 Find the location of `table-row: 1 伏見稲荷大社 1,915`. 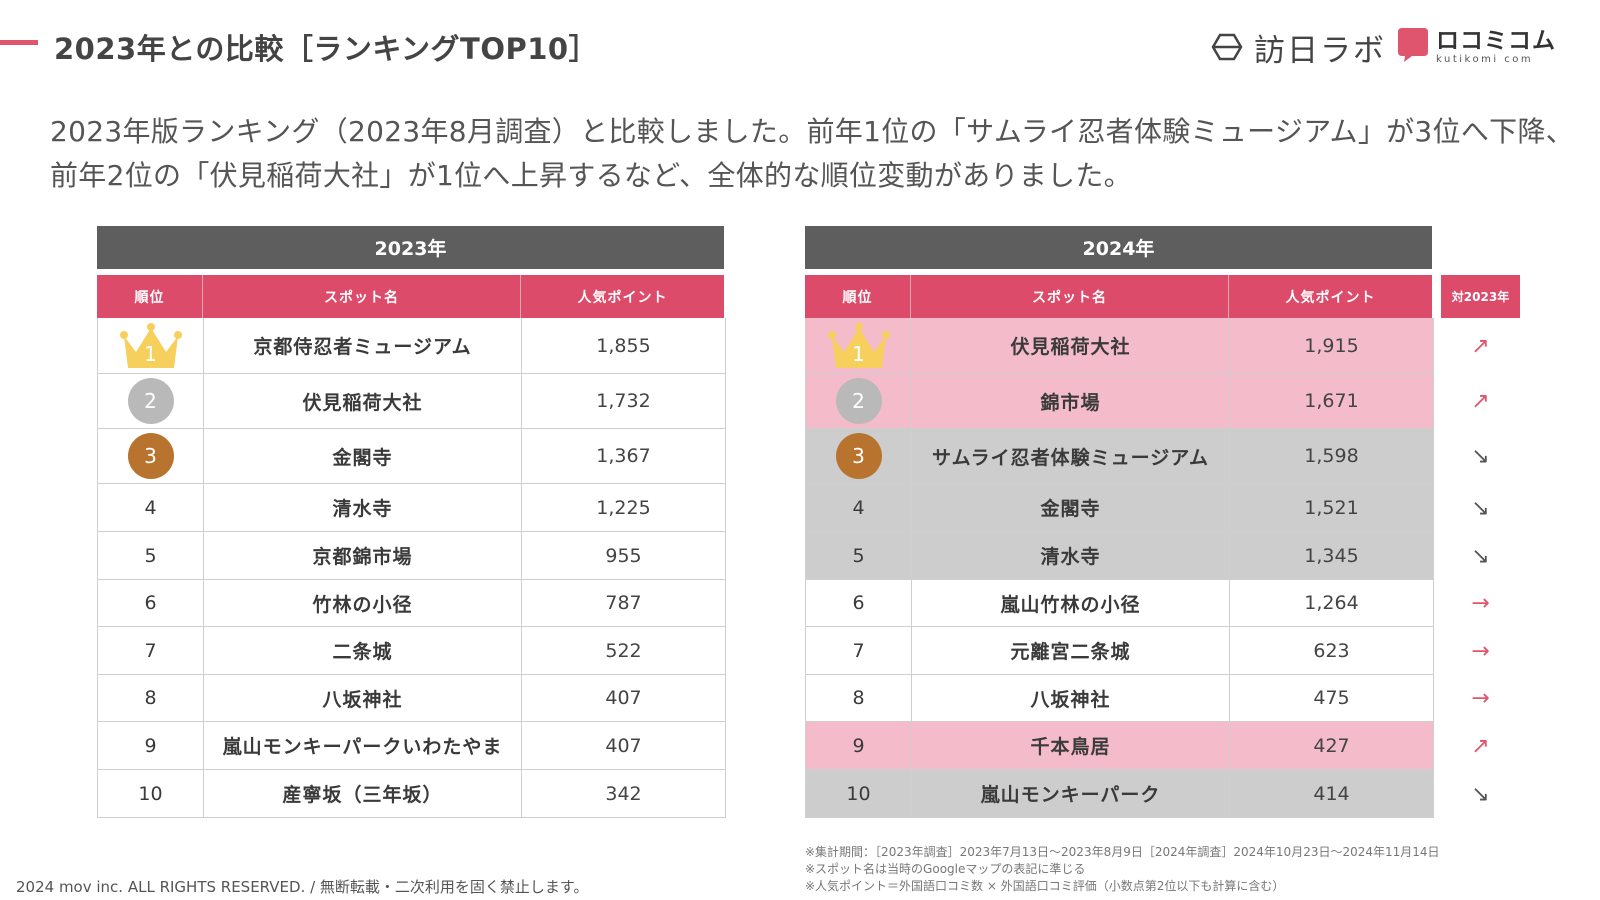

table-row: 1 伏見稲荷大社 1,915 is located at coordinates (1119, 346).